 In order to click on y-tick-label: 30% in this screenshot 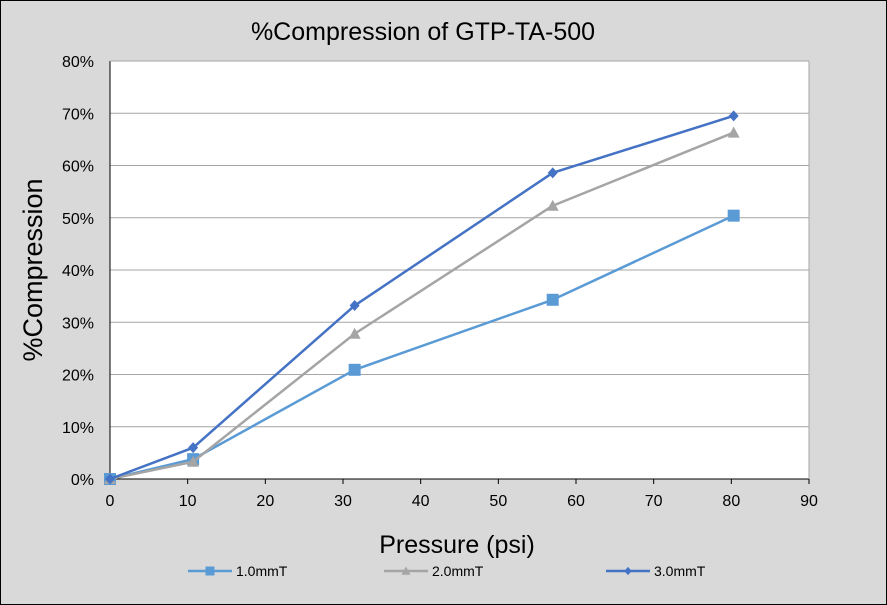, I will do `click(78, 323)`.